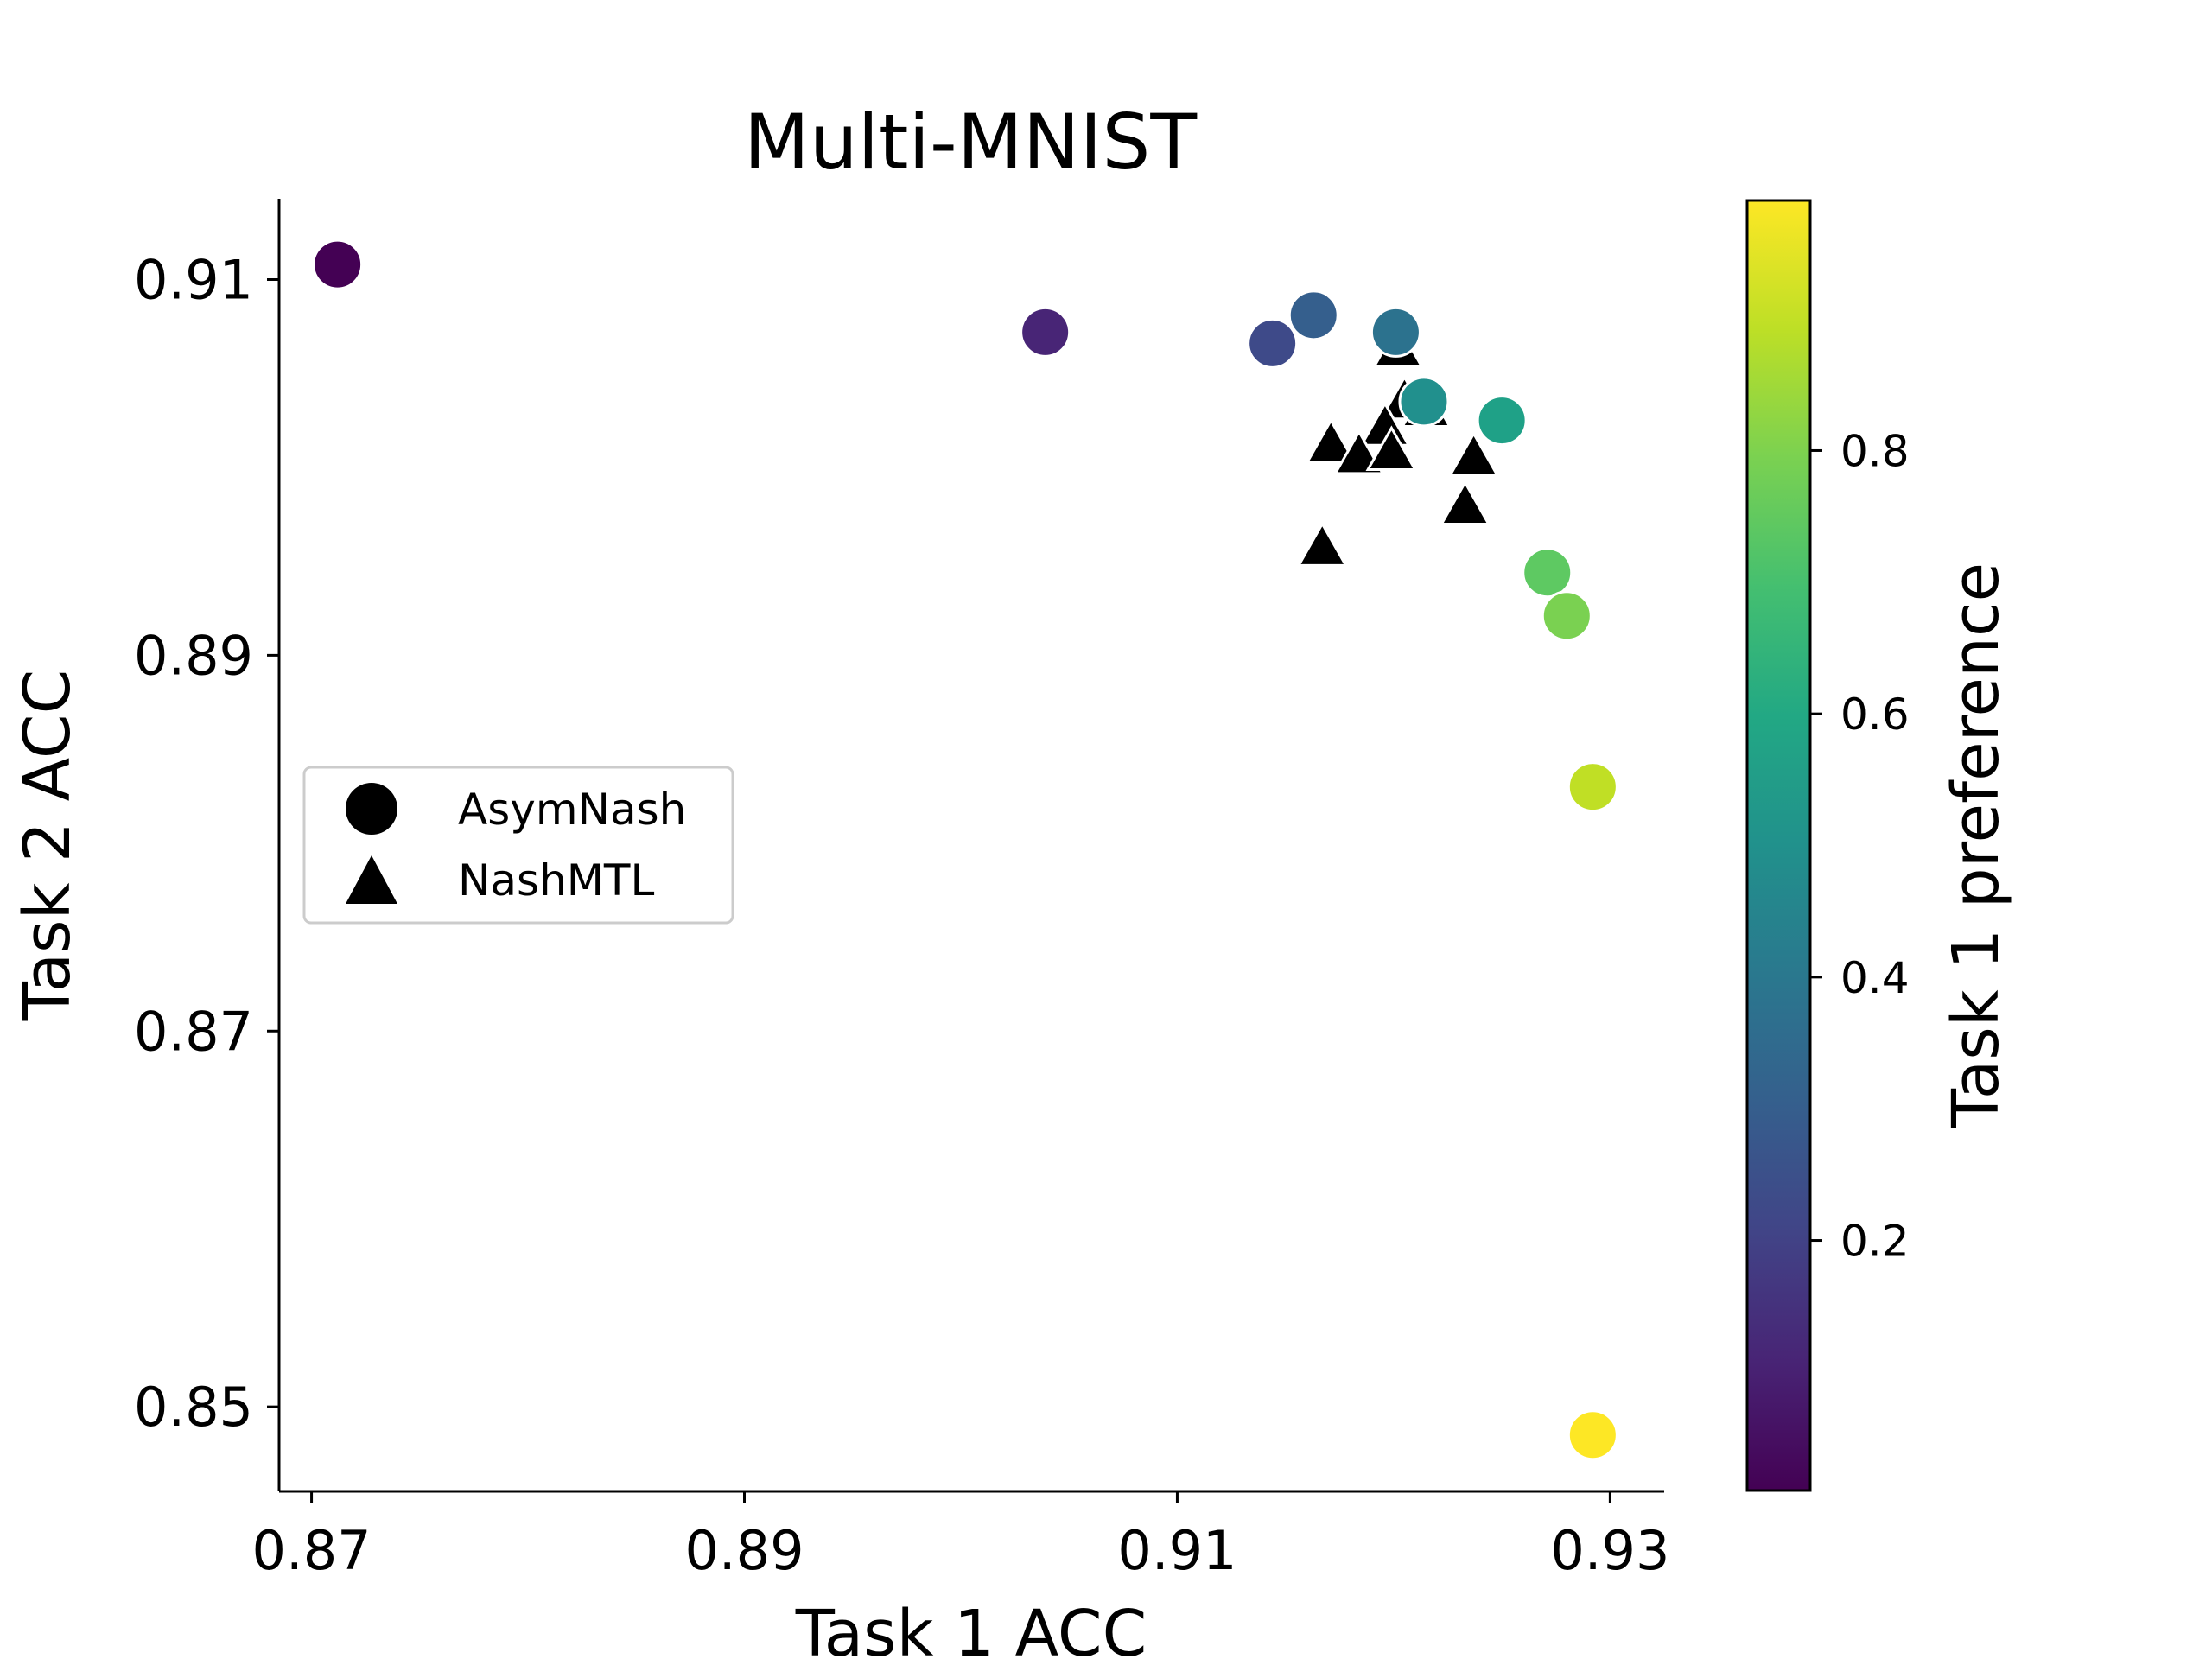 The image size is (2212, 1659). Describe the element at coordinates (193, 655) in the screenshot. I see `y-tick-label: 0.89` at that location.